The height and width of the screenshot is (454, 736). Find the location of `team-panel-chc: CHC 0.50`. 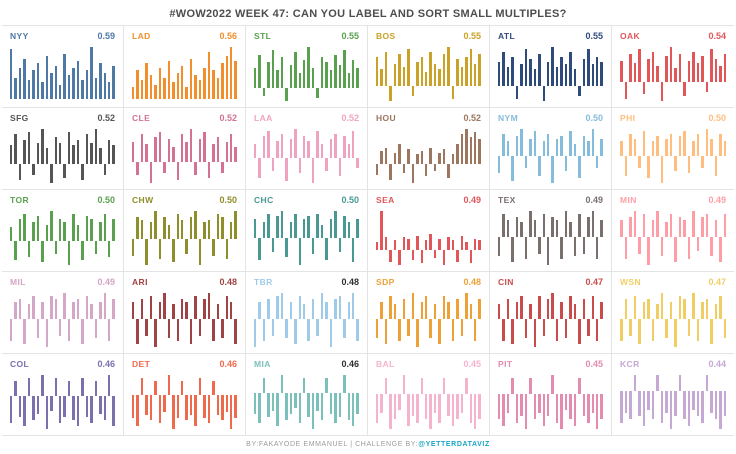

team-panel-chc: CHC 0.50 is located at coordinates (307, 231).